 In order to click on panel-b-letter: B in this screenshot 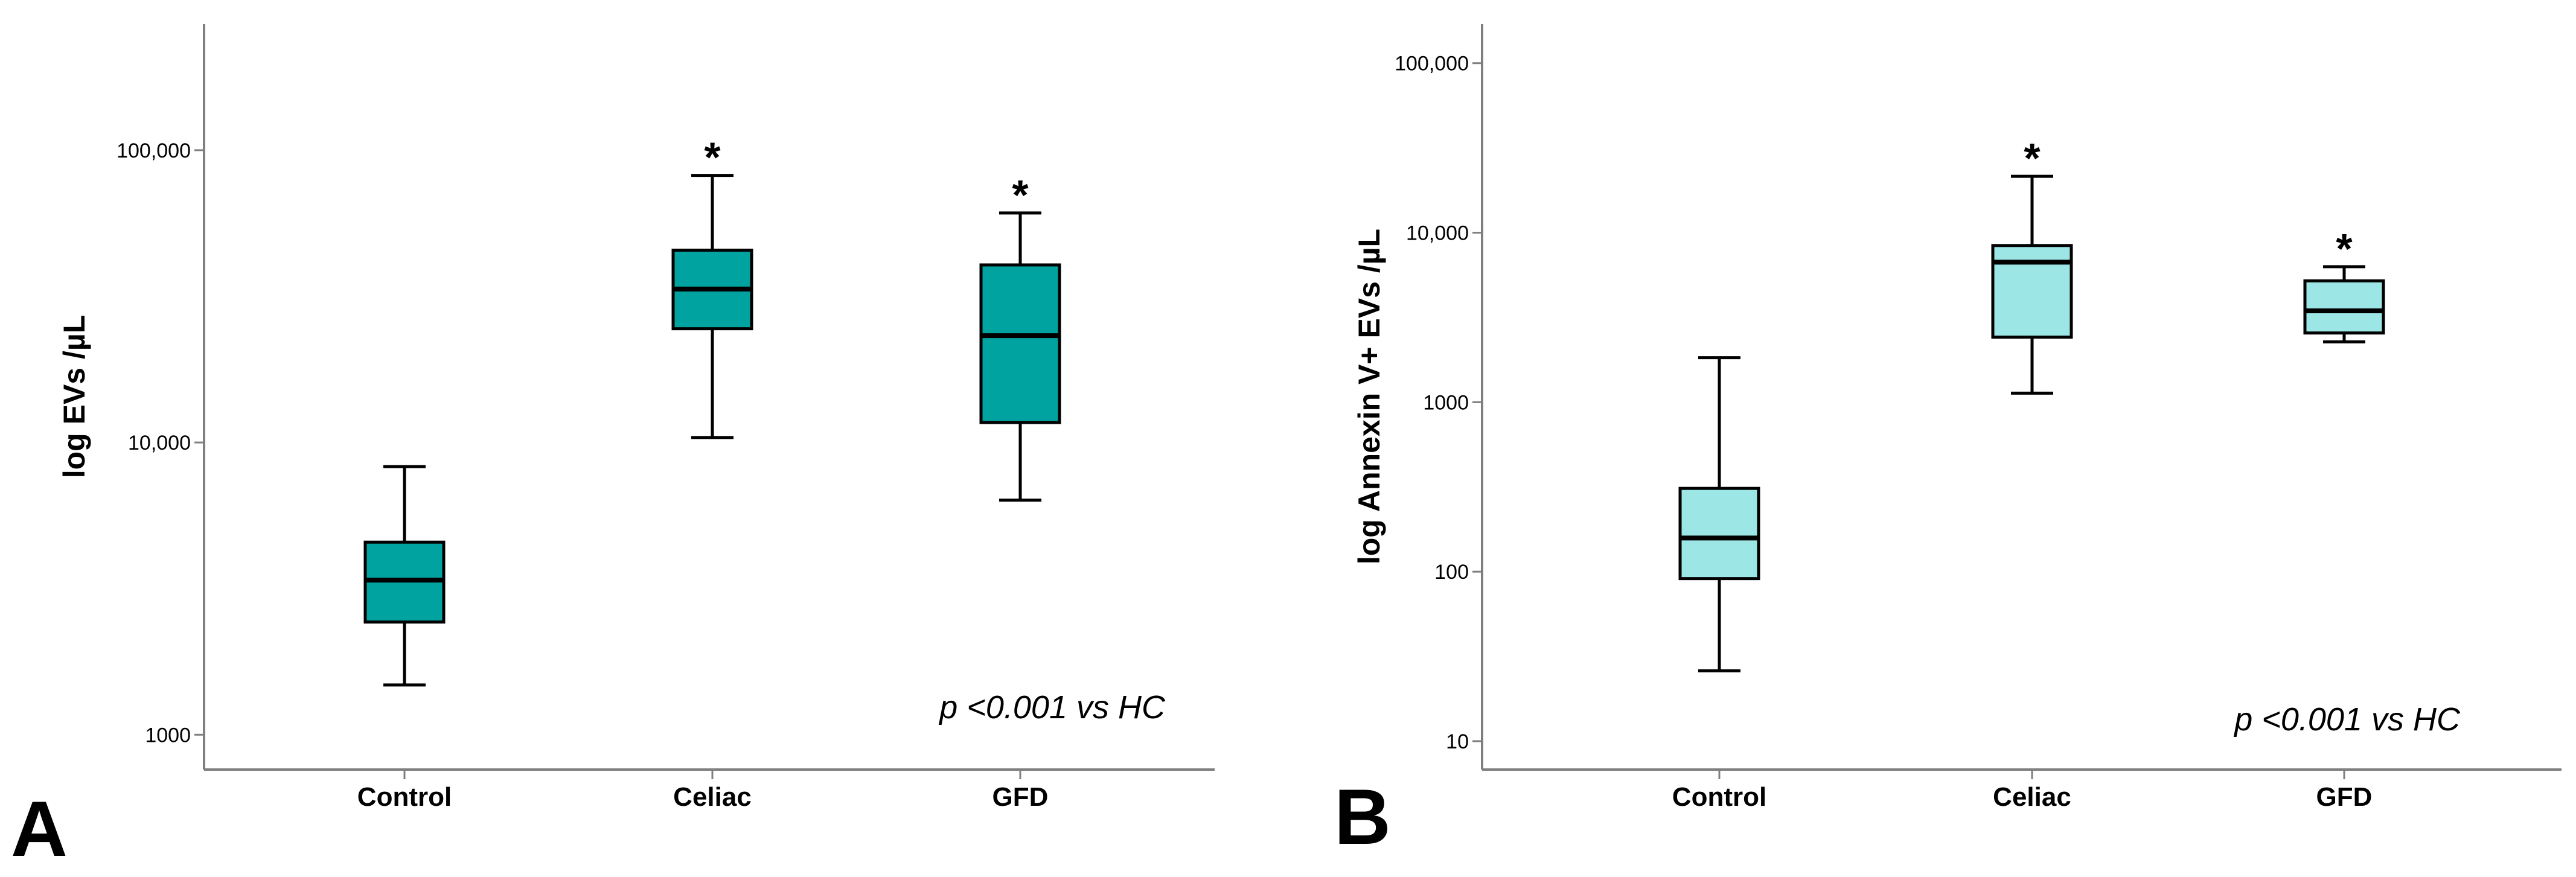, I will do `click(1363, 817)`.